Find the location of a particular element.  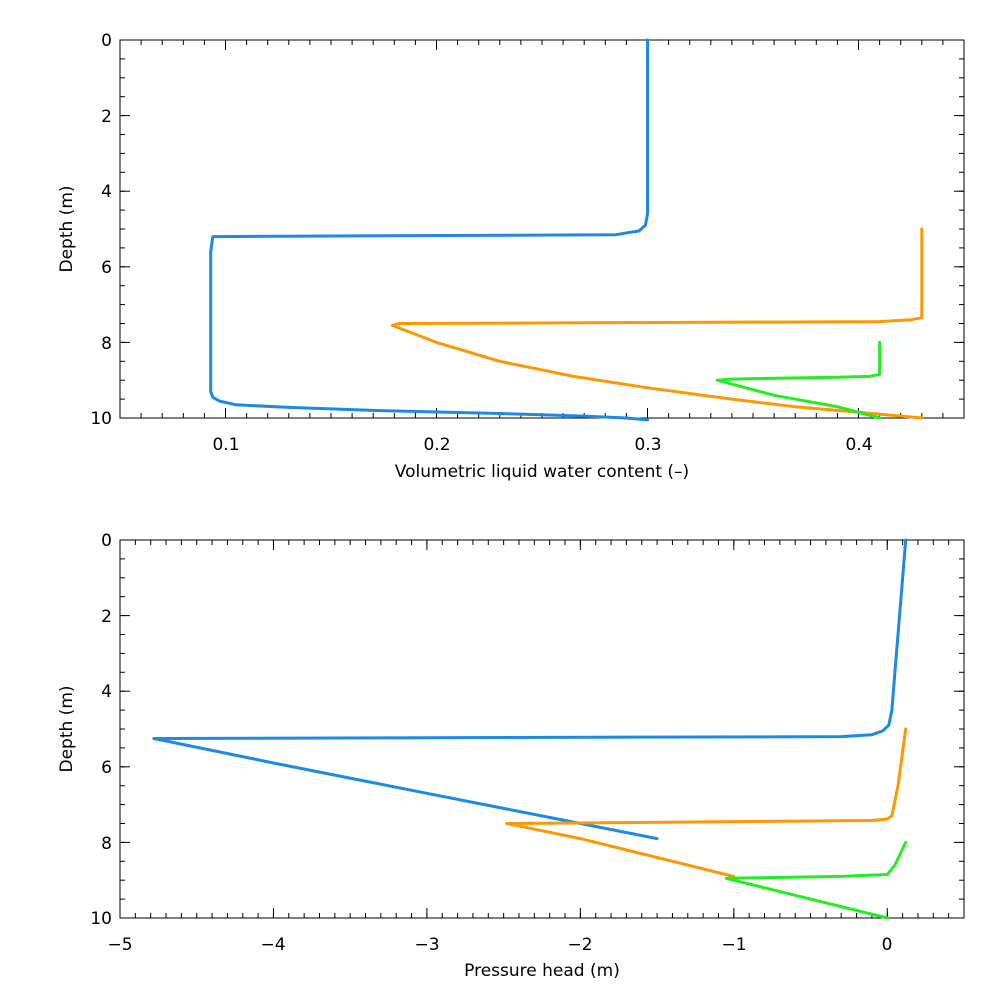

x-tick-label: −2 is located at coordinates (579, 945).